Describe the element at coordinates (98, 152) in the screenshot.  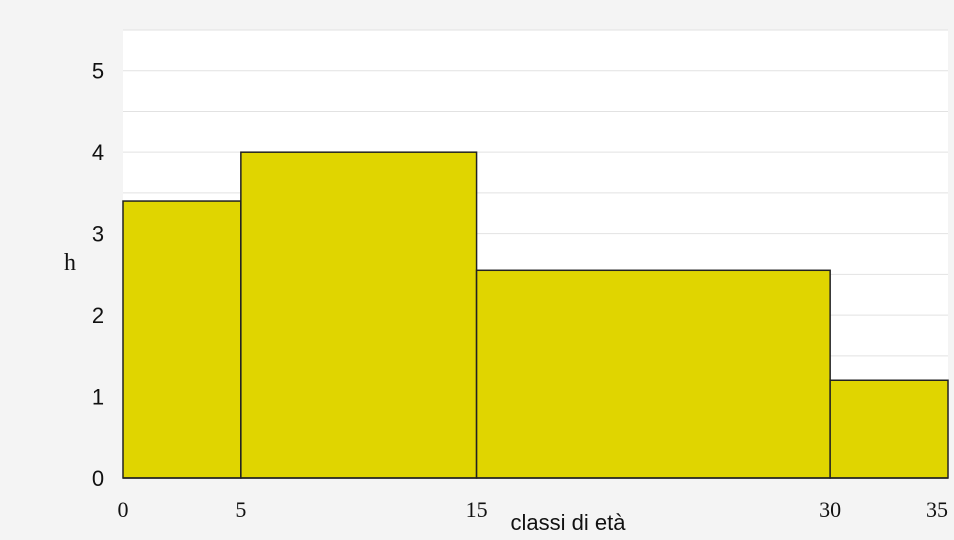
I see `y-tick-label: 4` at that location.